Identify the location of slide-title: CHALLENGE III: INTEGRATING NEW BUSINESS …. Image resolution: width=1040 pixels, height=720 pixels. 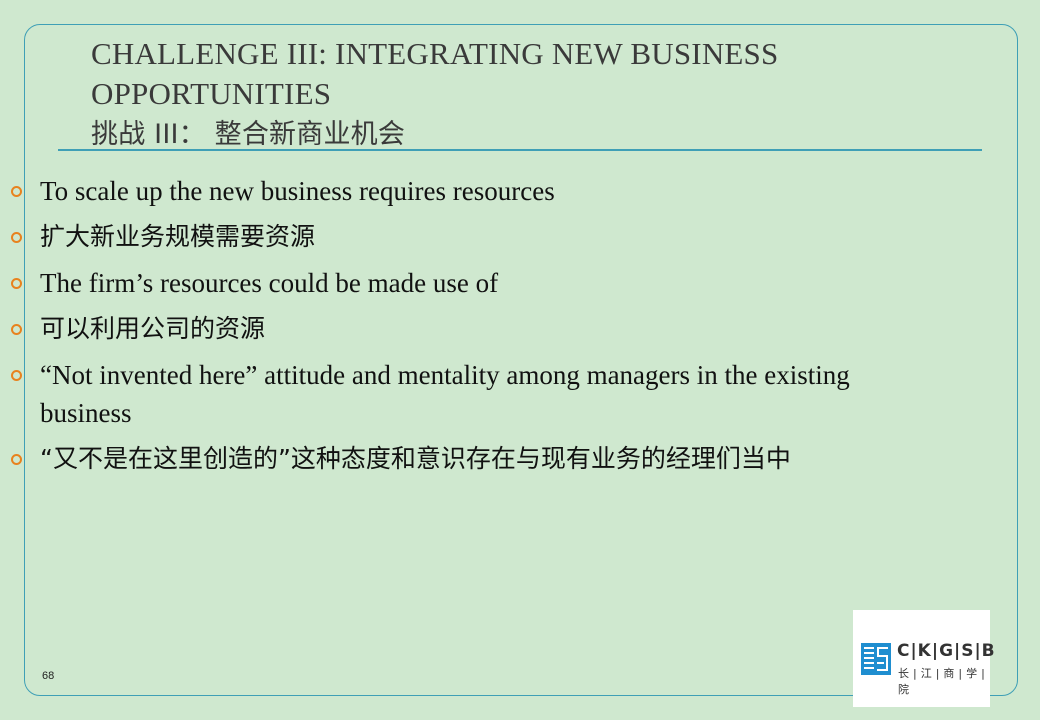
(531, 94).